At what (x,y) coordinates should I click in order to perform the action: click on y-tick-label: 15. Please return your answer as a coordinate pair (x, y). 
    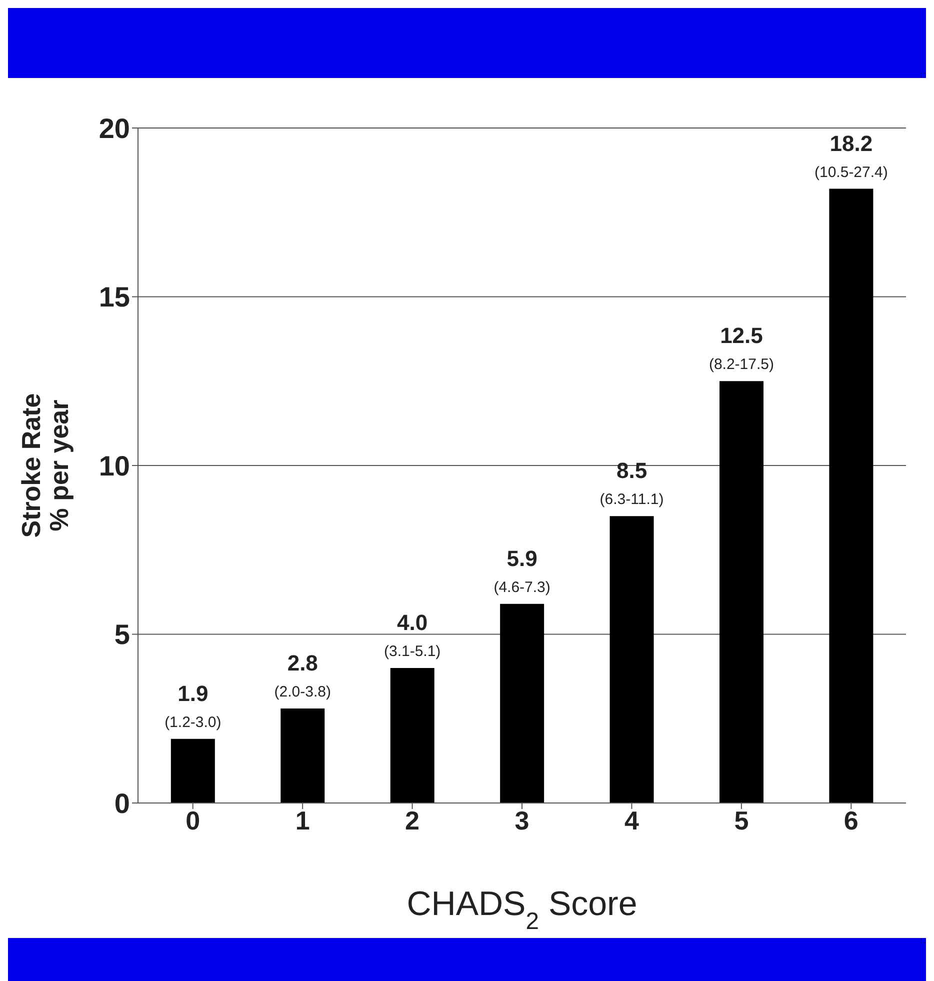
    Looking at the image, I should click on (114, 297).